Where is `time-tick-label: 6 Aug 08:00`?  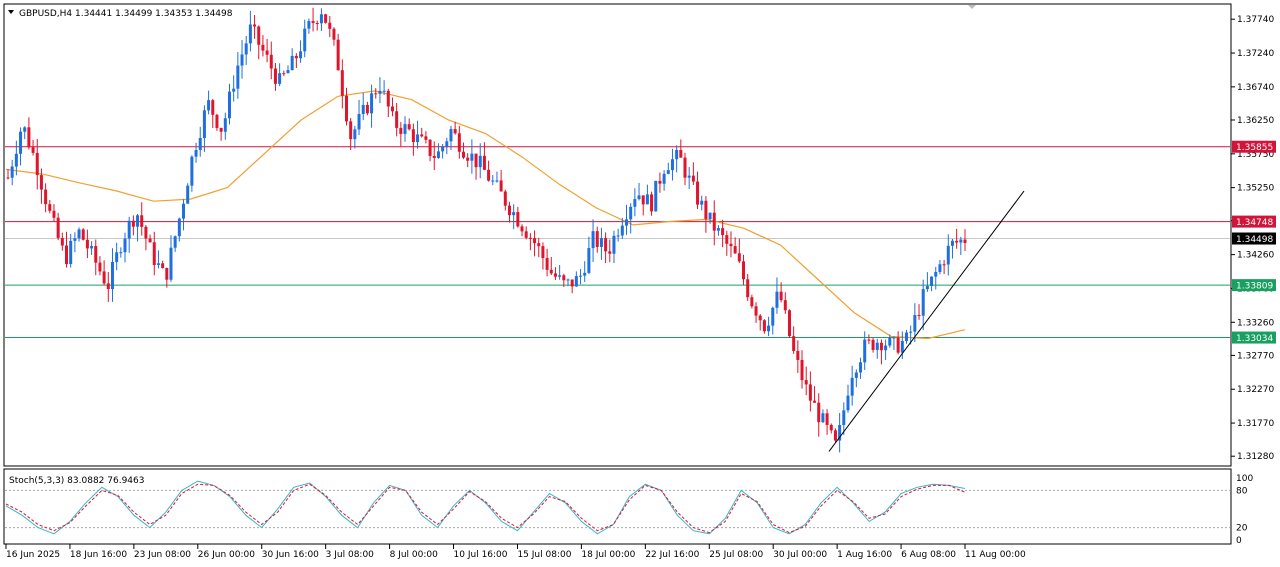 time-tick-label: 6 Aug 08:00 is located at coordinates (928, 555).